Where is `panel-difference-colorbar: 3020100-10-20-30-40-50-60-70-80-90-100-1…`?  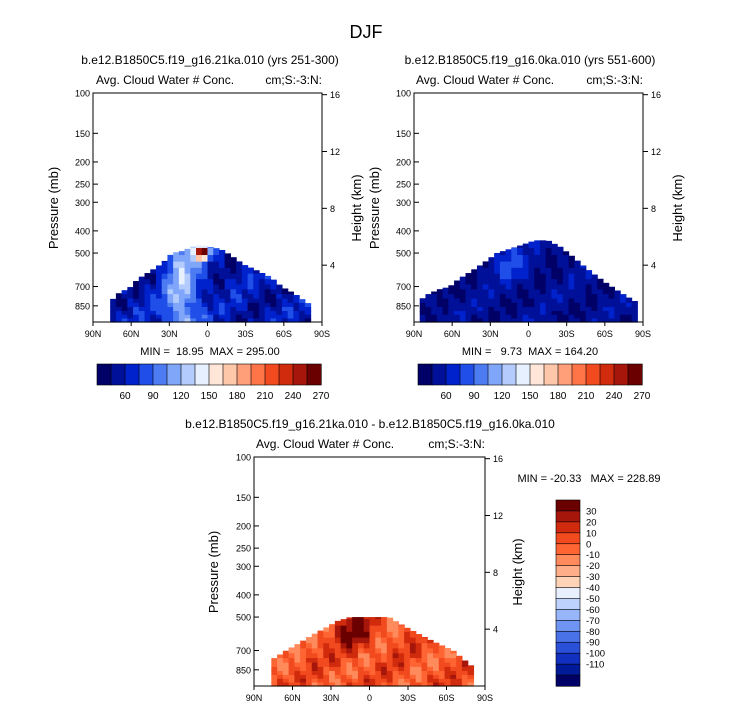
panel-difference-colorbar: 3020100-10-20-30-40-50-60-70-80-90-100-1… is located at coordinates (580, 593).